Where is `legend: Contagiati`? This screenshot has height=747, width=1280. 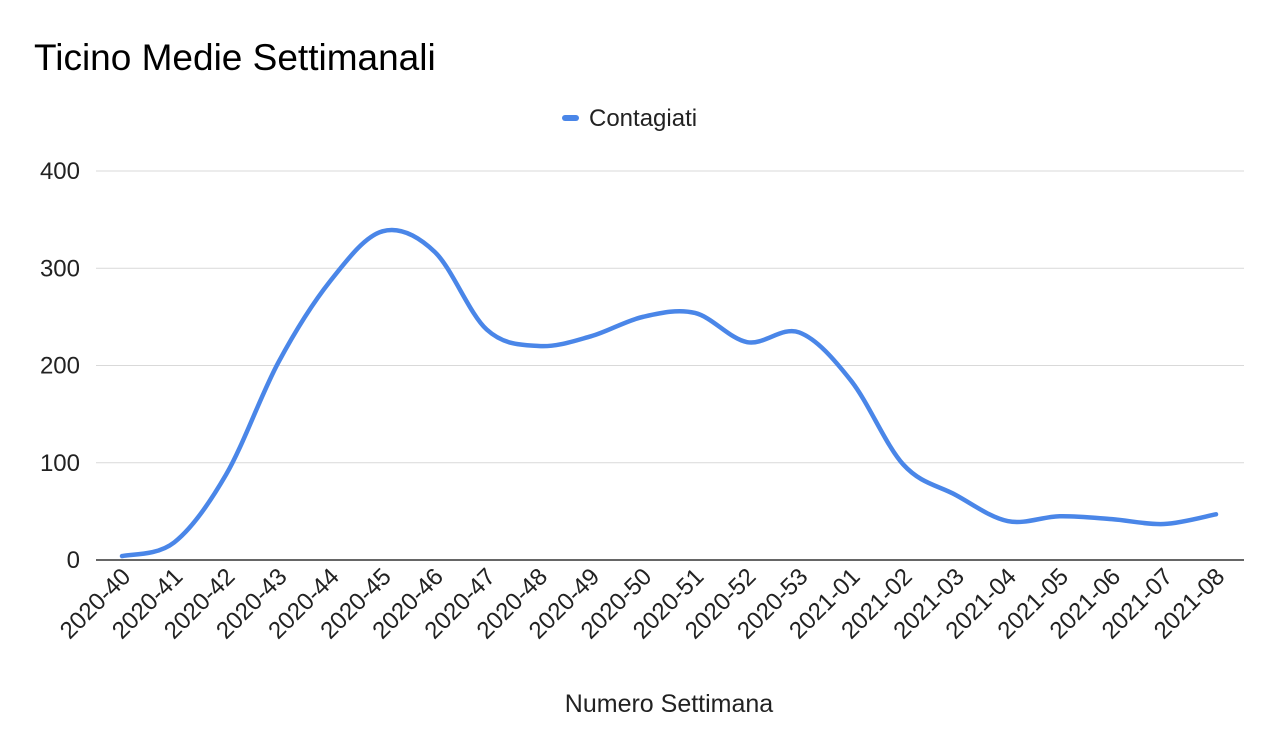
legend: Contagiati is located at coordinates (629, 118).